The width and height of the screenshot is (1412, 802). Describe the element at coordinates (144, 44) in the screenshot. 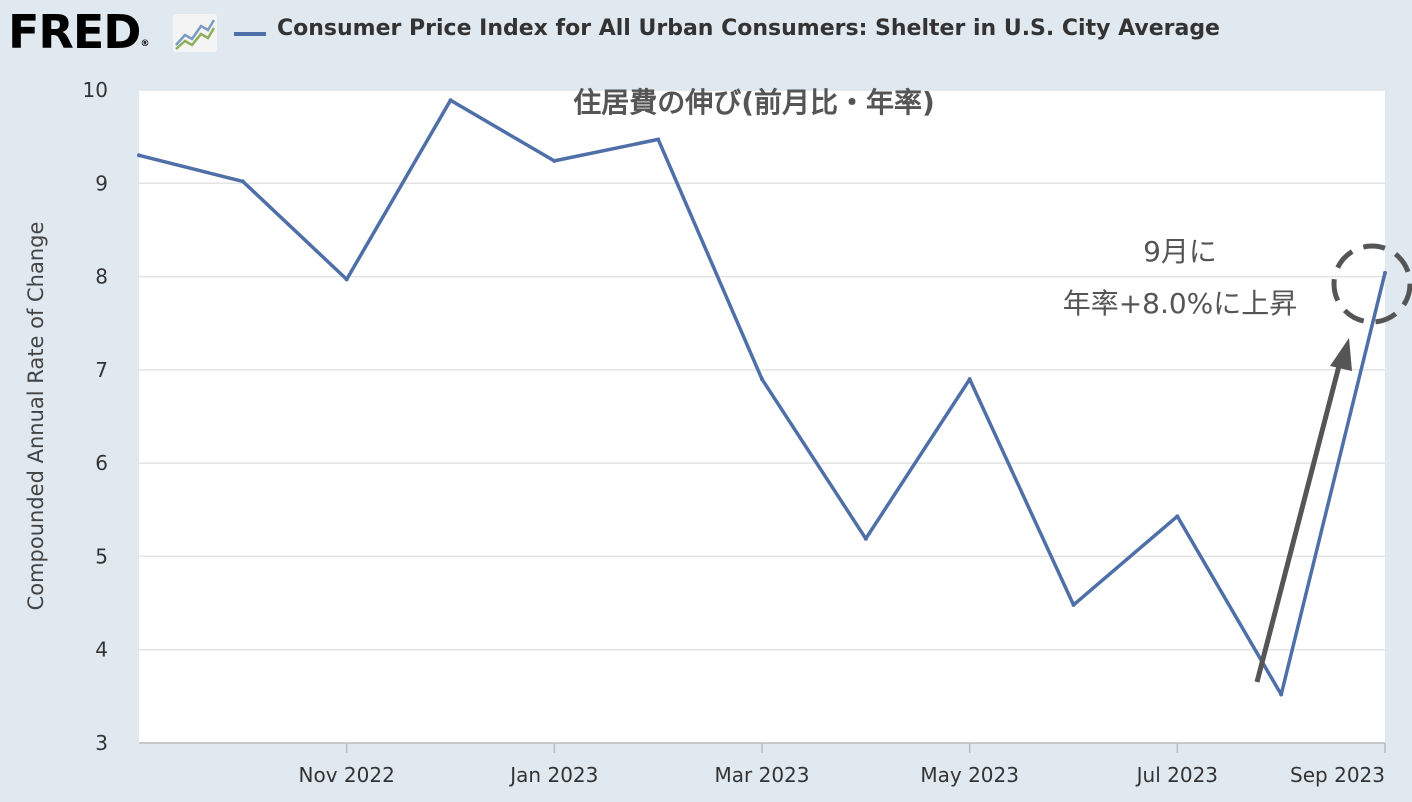

I see `logo-registered-mark: ®` at that location.